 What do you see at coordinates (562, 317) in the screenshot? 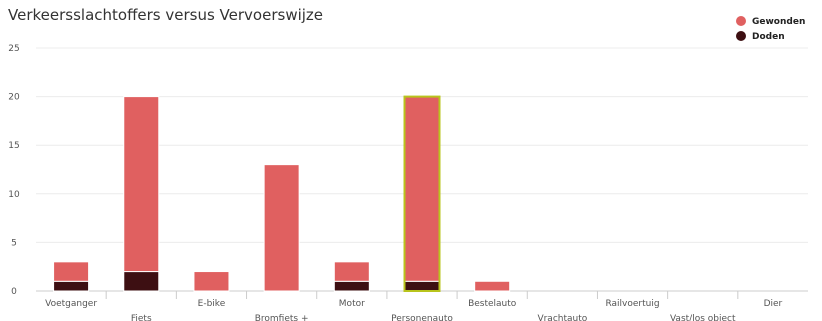
I see `x-tick-label: Vrachtauto` at bounding box center [562, 317].